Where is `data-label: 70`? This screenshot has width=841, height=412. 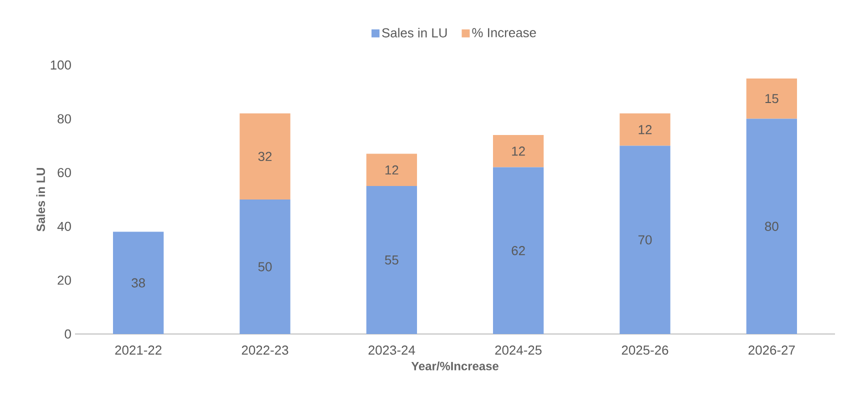
data-label: 70 is located at coordinates (645, 239).